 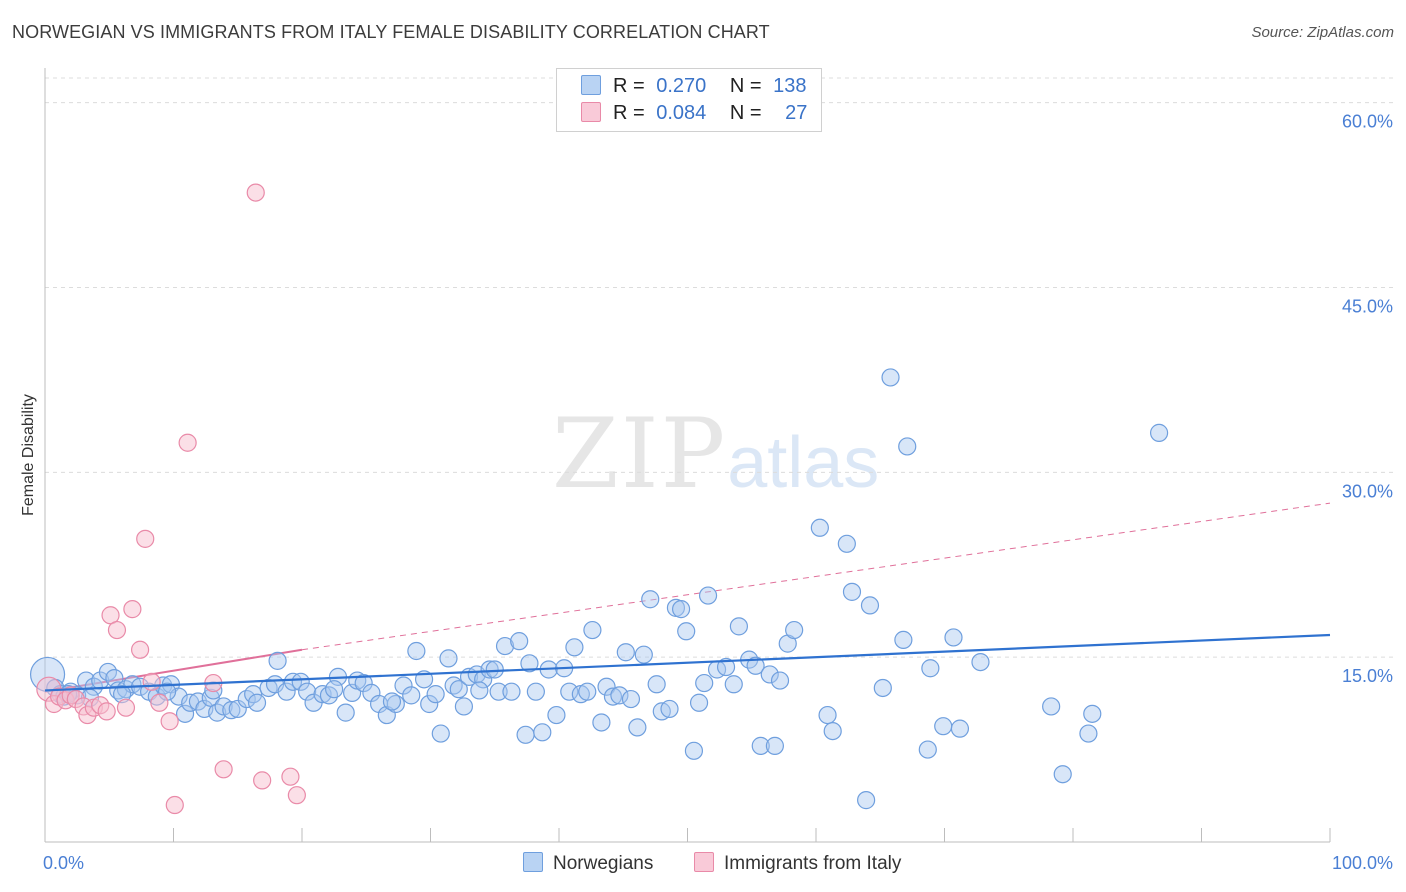 I want to click on y-tick-label: 15.0%, so click(x=1367, y=676).